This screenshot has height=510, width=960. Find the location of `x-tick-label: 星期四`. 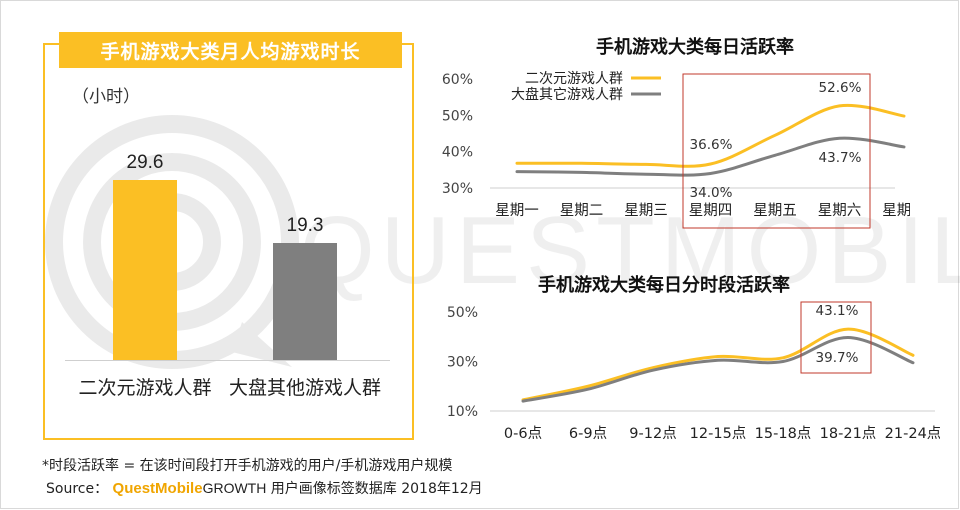

x-tick-label: 星期四 is located at coordinates (711, 210).